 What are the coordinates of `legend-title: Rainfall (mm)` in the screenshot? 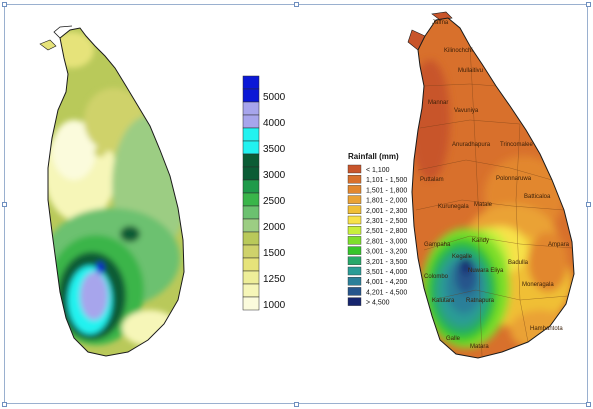 It's located at (373, 156).